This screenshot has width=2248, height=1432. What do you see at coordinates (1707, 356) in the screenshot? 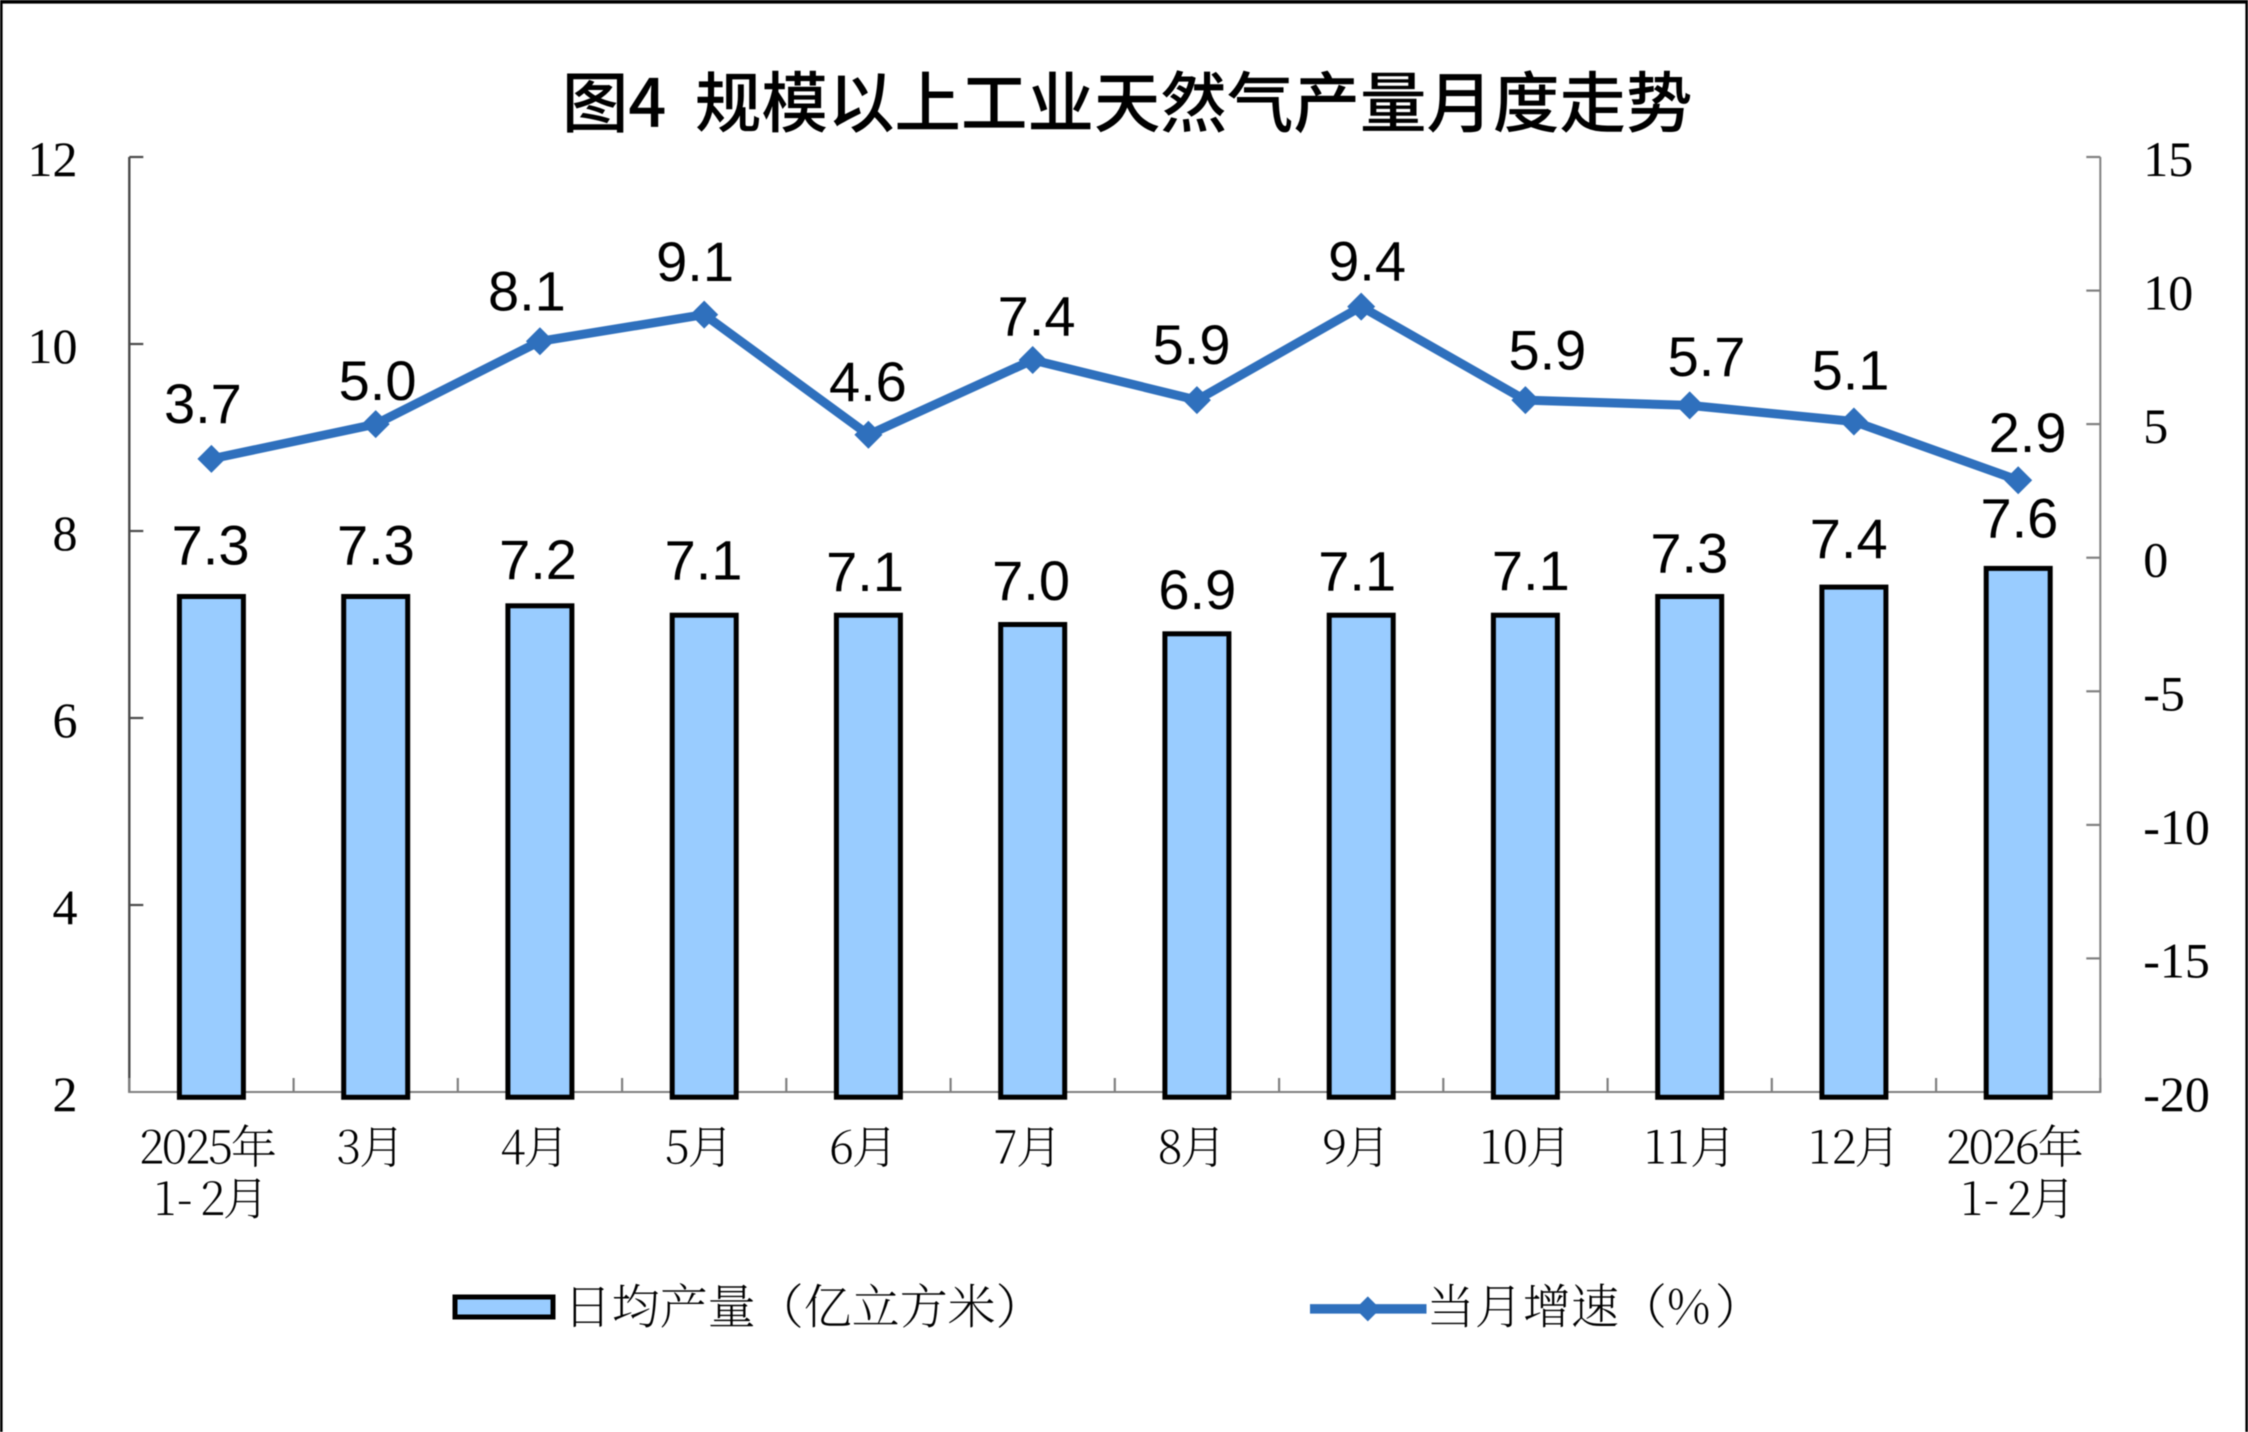
I see `svg-text: 5.7` at bounding box center [1707, 356].